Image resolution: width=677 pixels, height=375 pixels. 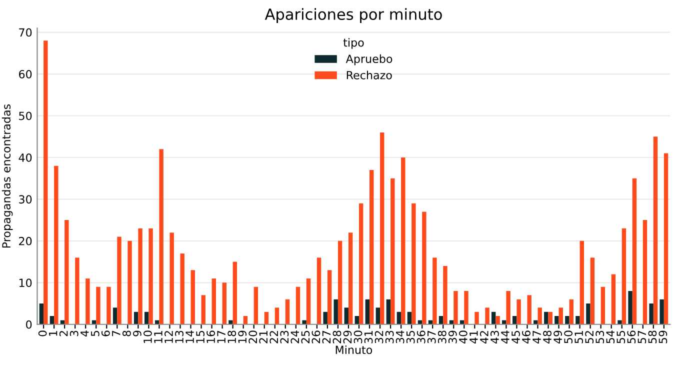 I want to click on x-tick-label: 28, so click(x=337, y=337).